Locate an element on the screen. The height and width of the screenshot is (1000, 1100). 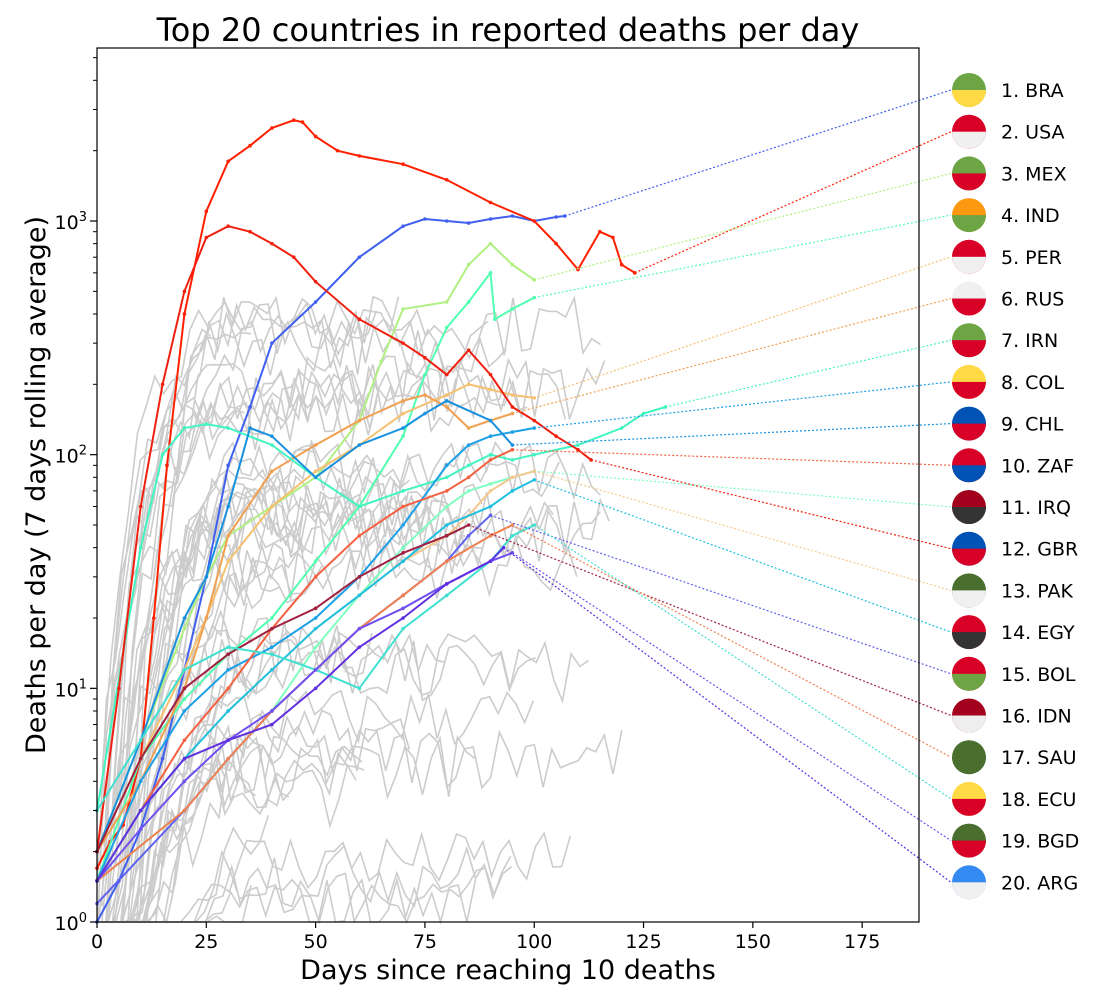
legend-label: 20. ARG is located at coordinates (1039, 883).